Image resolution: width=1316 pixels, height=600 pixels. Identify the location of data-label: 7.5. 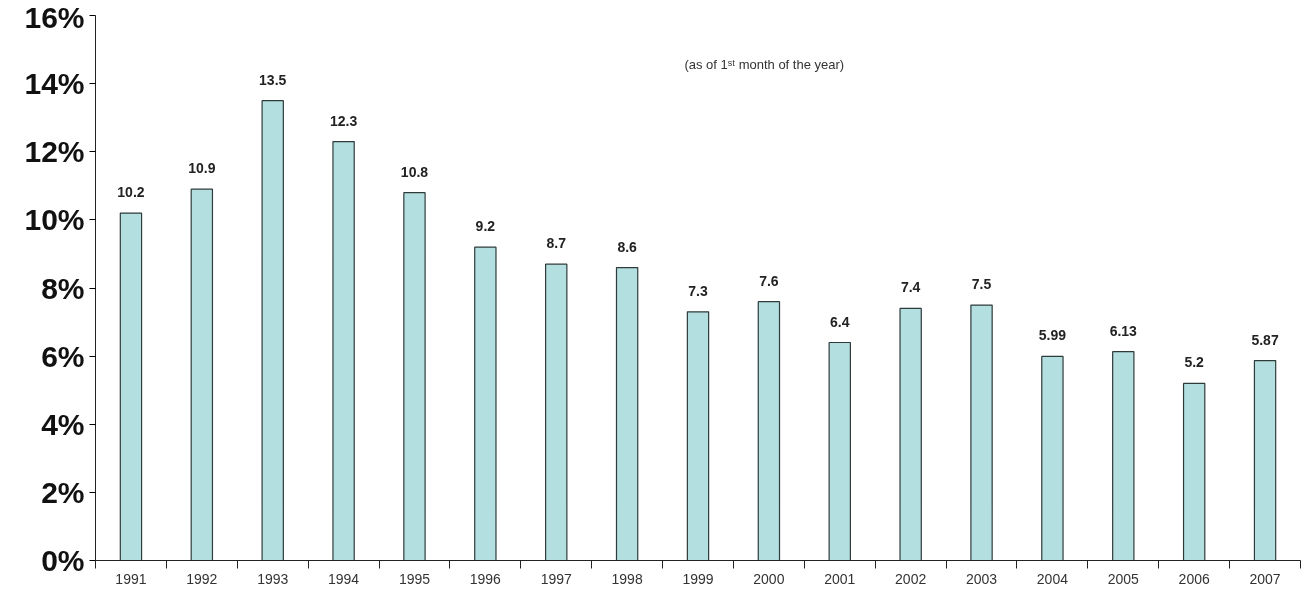
(981, 284).